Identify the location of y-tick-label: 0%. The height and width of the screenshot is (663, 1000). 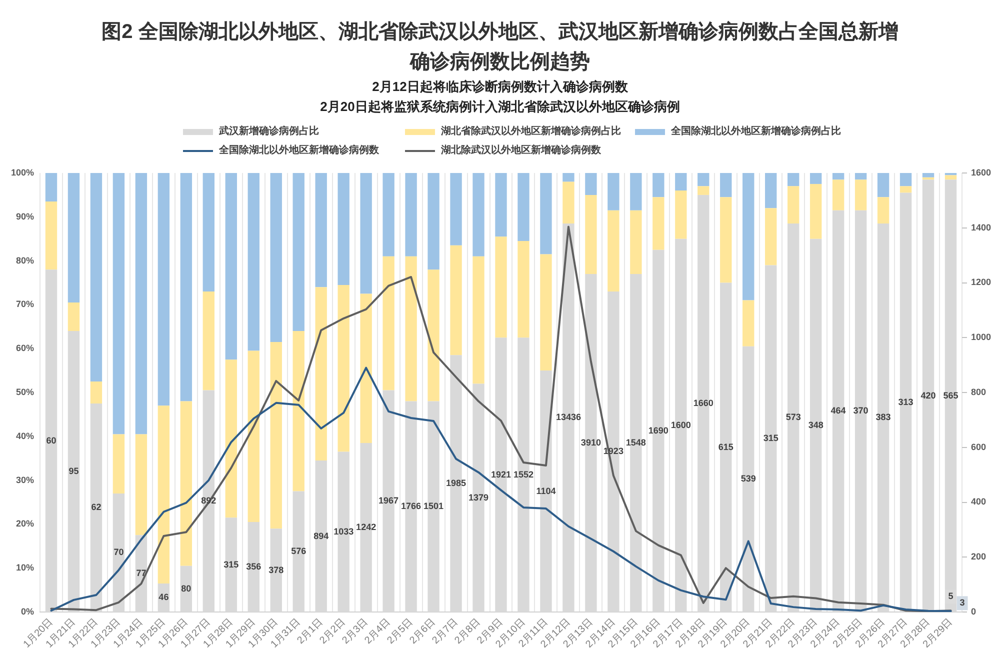
(27, 611).